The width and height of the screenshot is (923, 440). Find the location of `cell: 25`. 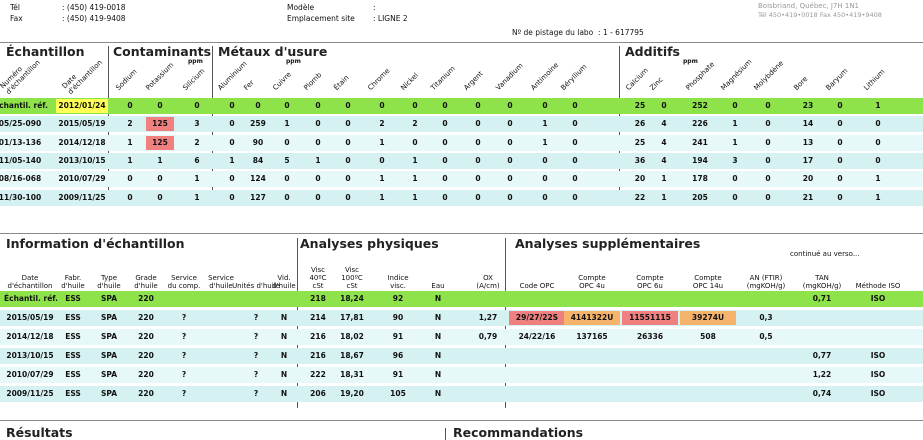

cell: 25 is located at coordinates (640, 105).